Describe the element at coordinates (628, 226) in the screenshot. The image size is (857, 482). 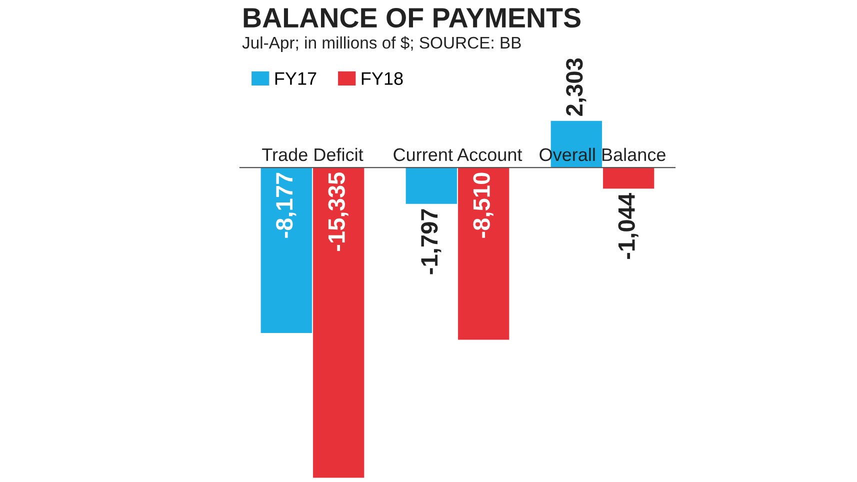
I see `data-label: -1,044` at that location.